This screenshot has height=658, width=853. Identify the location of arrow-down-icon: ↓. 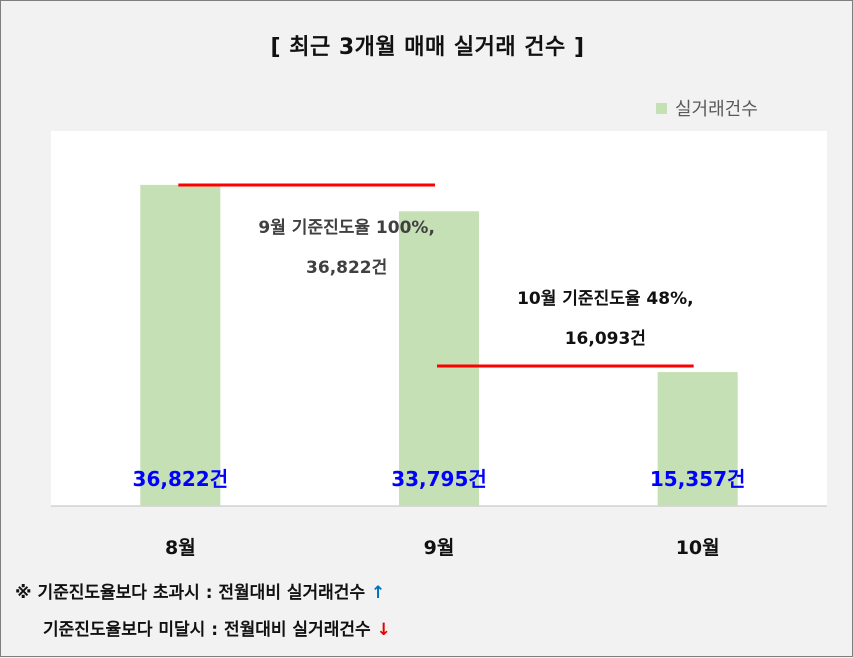
(383, 630).